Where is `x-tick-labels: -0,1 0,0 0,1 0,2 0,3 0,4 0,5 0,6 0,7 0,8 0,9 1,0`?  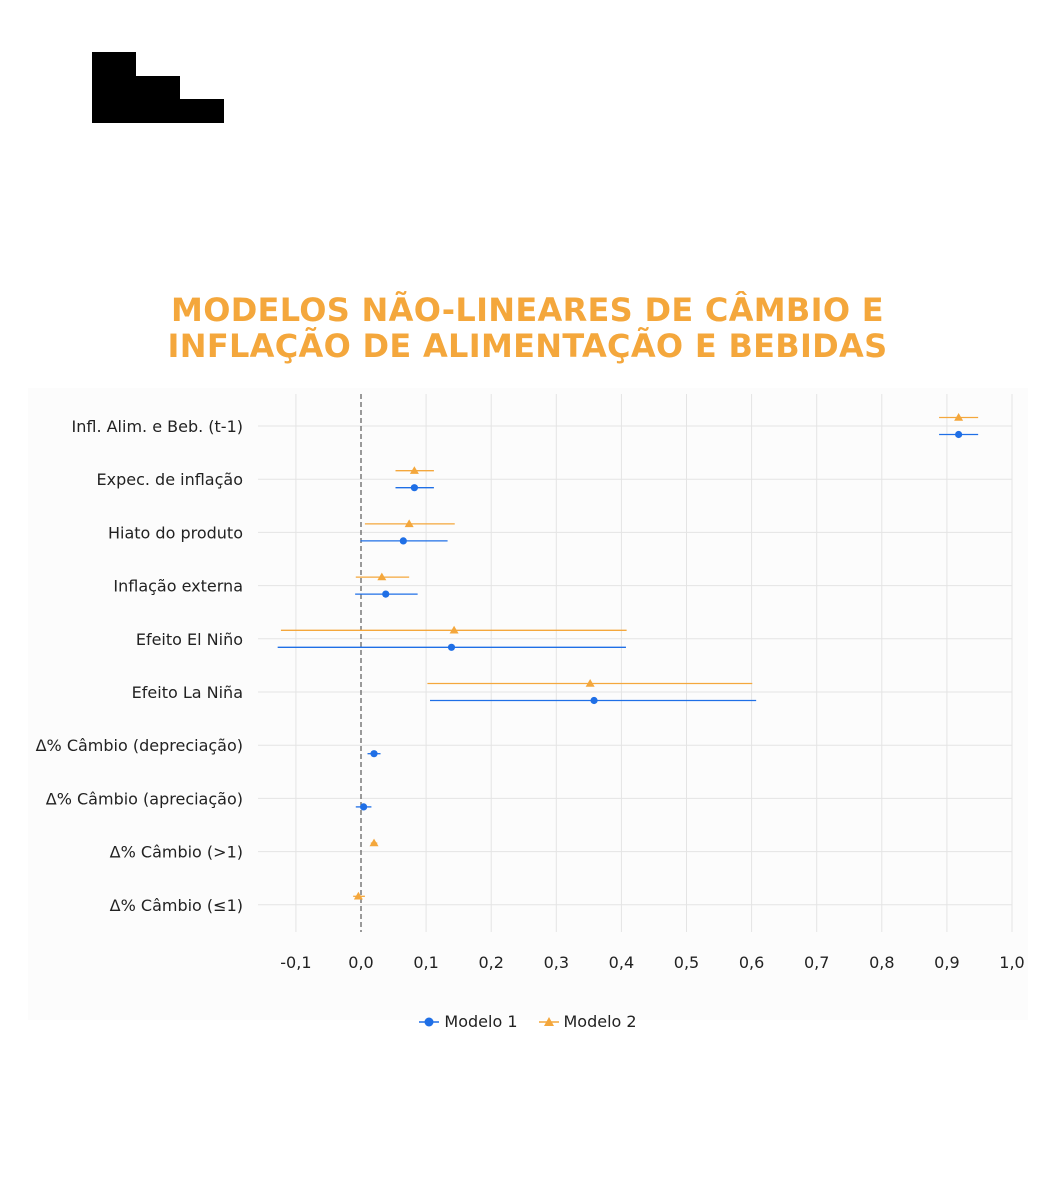
x-tick-labels: -0,1 0,0 0,1 0,2 0,3 0,4 0,5 0,6 0,7 0,8 0,9 1,0 is located at coordinates (652, 962).